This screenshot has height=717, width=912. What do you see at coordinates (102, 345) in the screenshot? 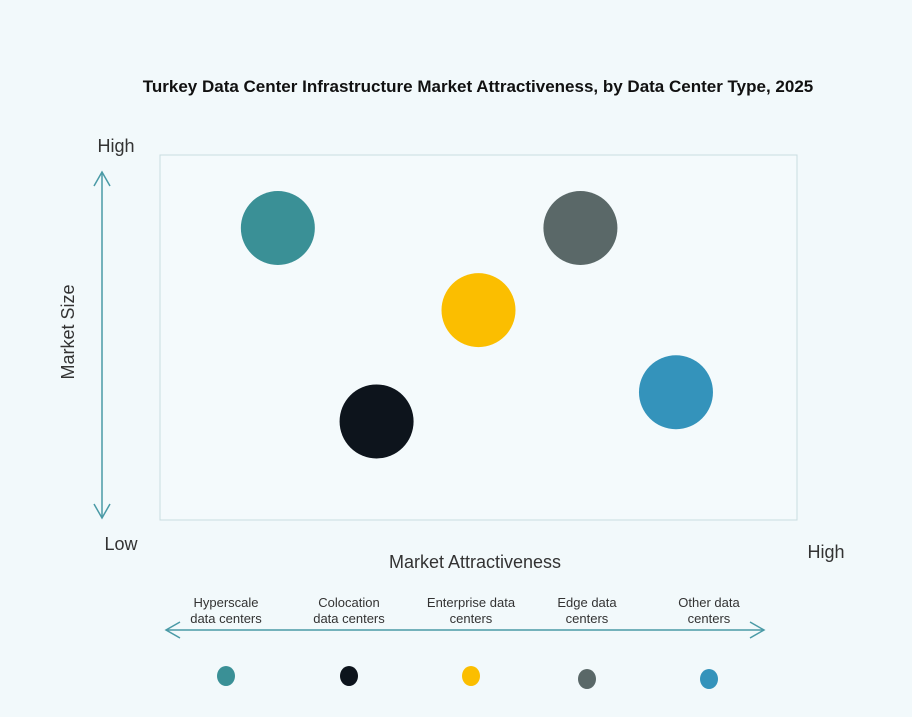
I see `y-axis-arrow` at bounding box center [102, 345].